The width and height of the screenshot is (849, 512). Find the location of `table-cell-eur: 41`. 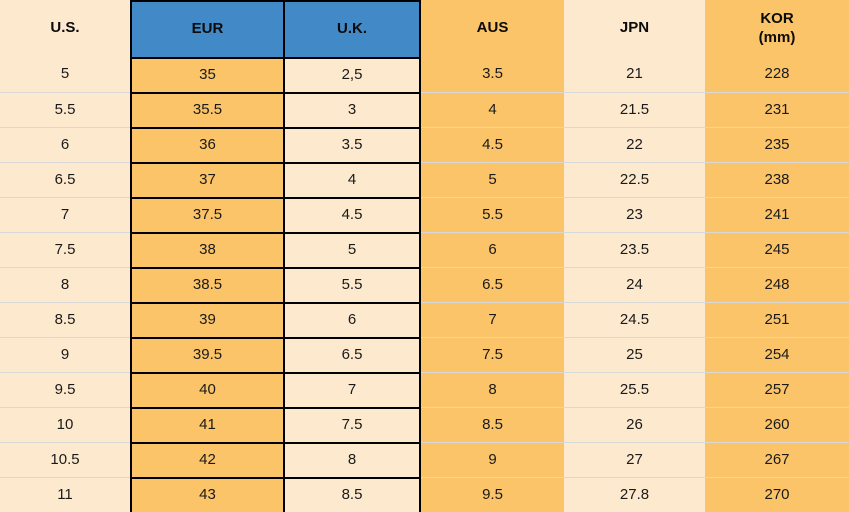

table-cell-eur: 41 is located at coordinates (206, 424).